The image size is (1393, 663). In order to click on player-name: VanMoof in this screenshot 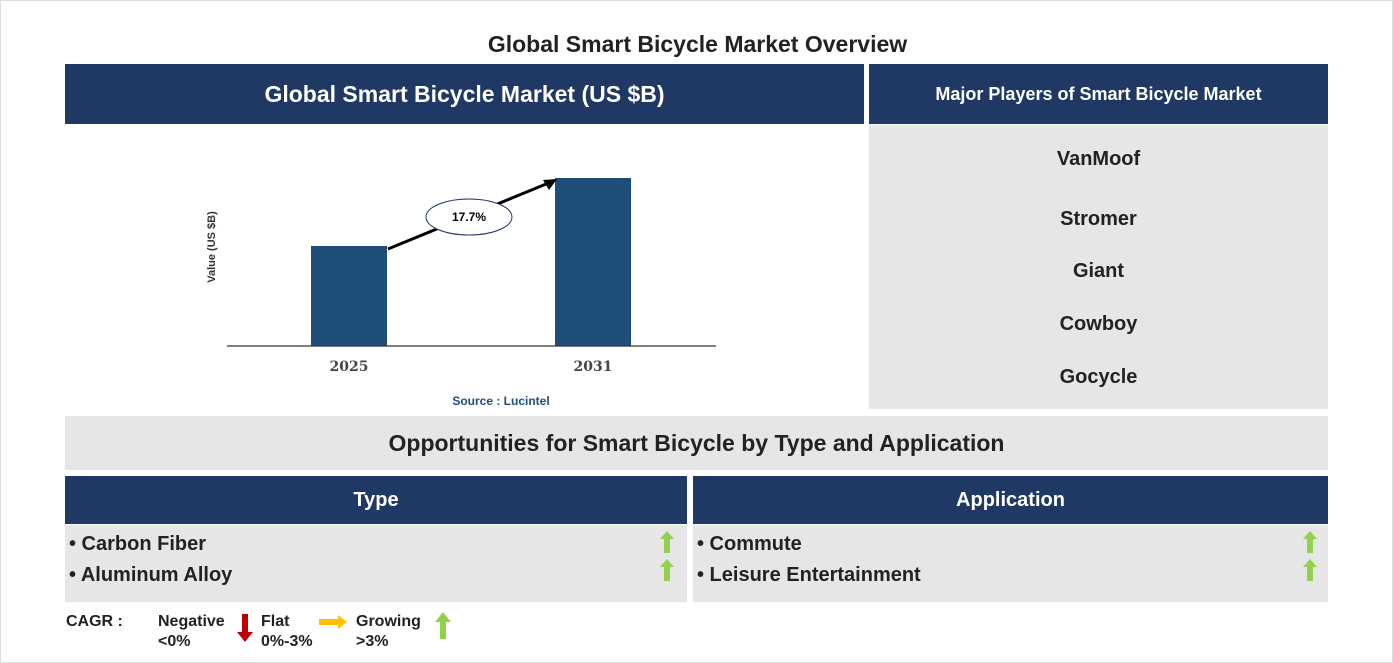, I will do `click(1098, 159)`.